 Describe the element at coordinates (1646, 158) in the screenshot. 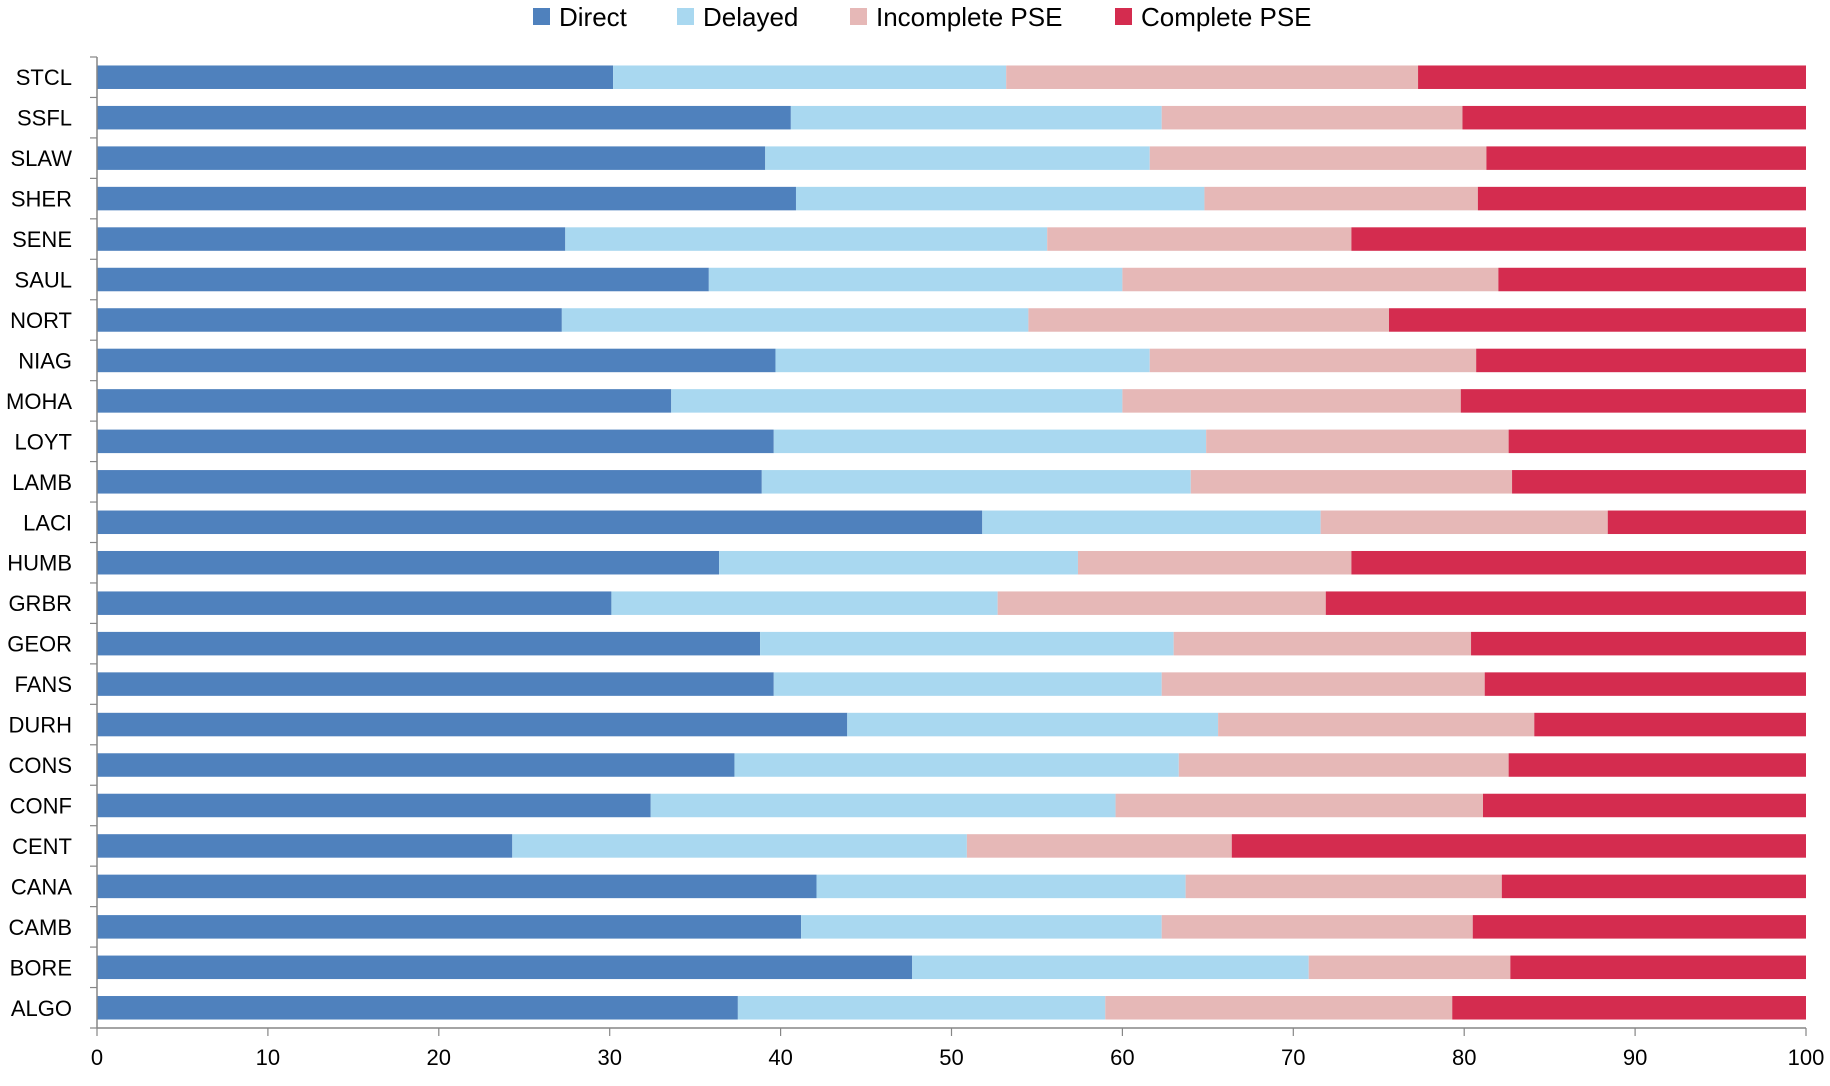

I see `bar-slaw-complete-pse` at that location.